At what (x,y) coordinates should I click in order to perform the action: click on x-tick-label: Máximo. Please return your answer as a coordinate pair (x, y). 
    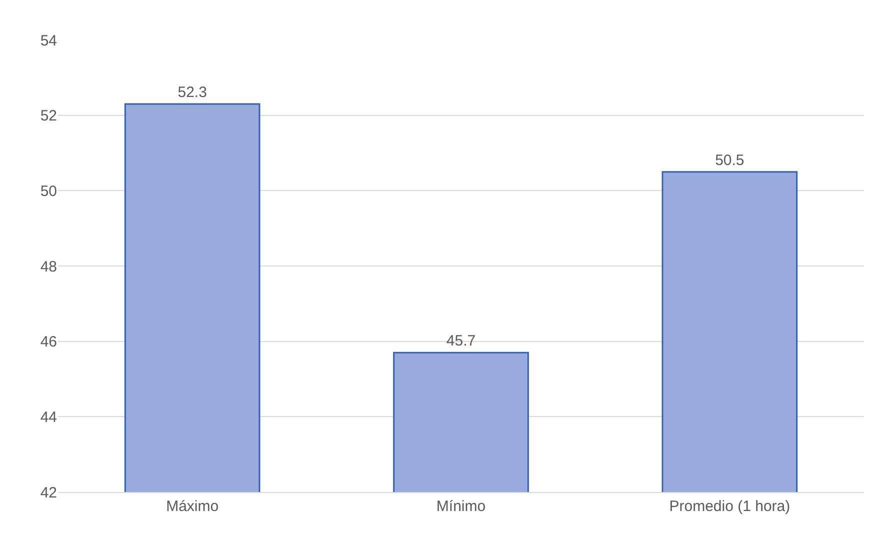
    Looking at the image, I should click on (192, 506).